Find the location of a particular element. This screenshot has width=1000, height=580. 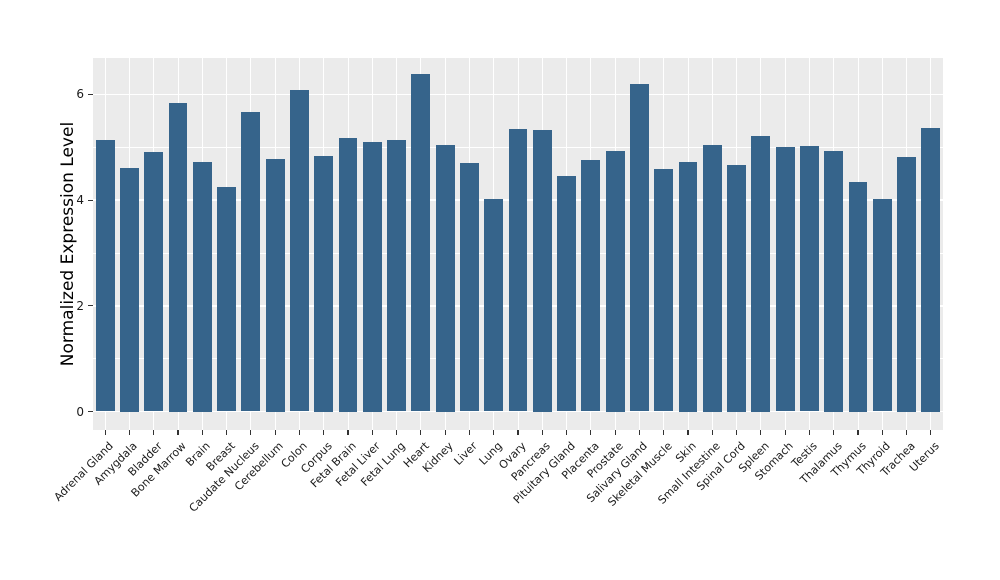

y-axis-title: Normalized Expression Level is located at coordinates (68, 244).